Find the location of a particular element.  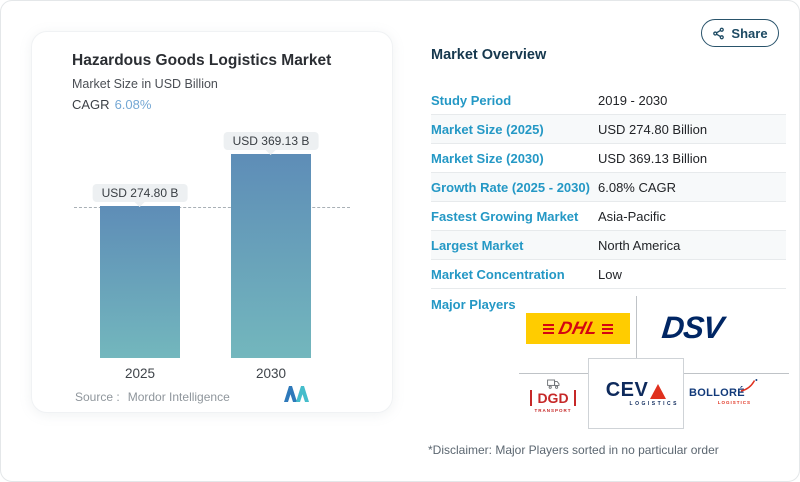

row-value: 2019 - 2030 is located at coordinates (633, 100).